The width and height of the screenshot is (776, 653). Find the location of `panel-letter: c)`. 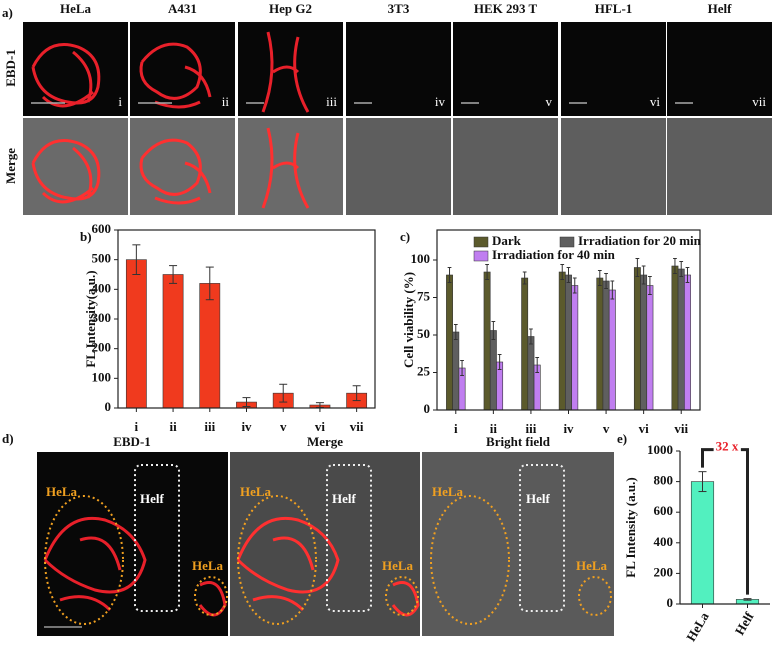

panel-letter: c) is located at coordinates (405, 236).